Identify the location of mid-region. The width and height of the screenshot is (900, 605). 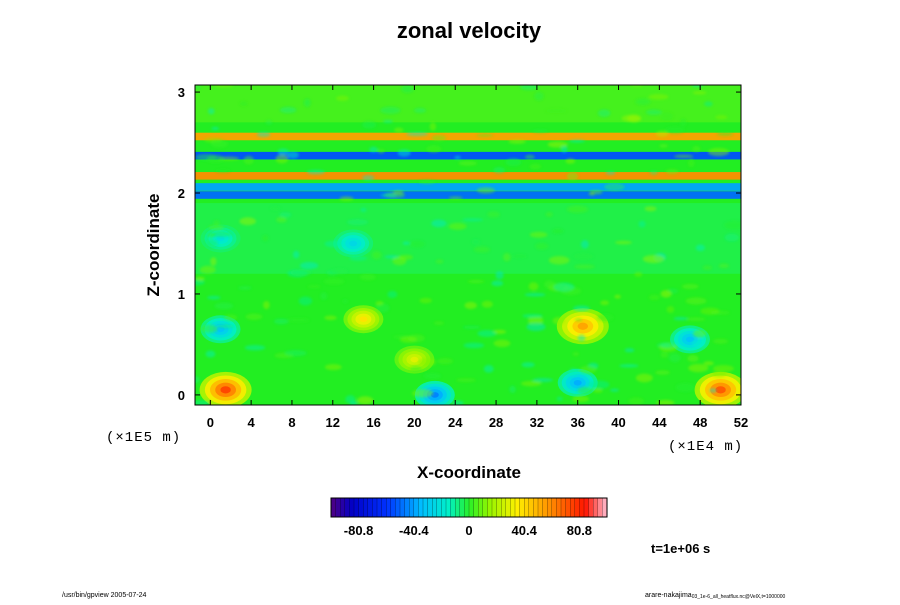
(468, 238).